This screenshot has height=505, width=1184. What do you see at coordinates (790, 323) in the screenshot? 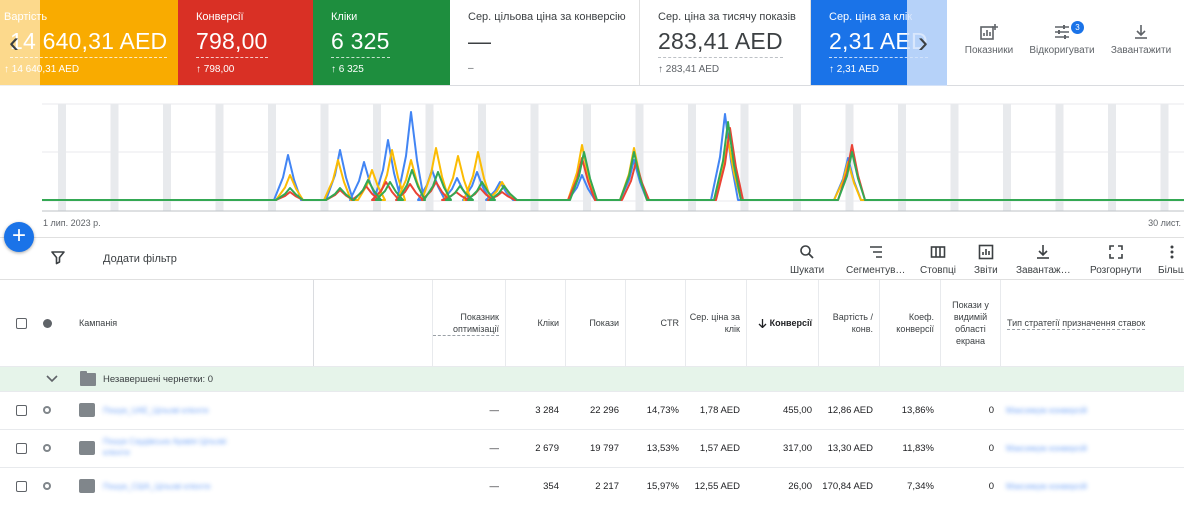
I see `col-conversions-label: Конверсії` at bounding box center [790, 323].